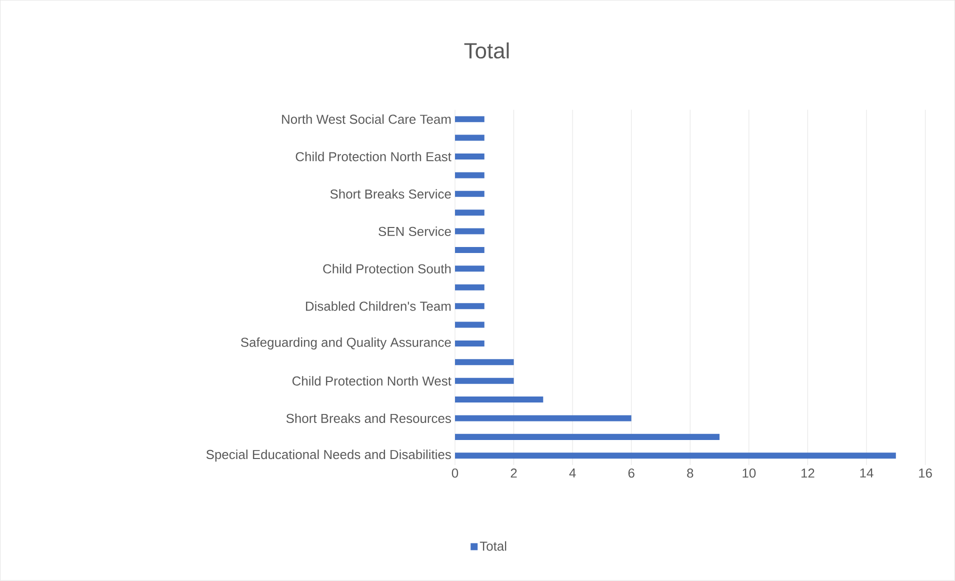 The width and height of the screenshot is (955, 581). Describe the element at coordinates (455, 473) in the screenshot. I see `x-tick-label: 0` at that location.